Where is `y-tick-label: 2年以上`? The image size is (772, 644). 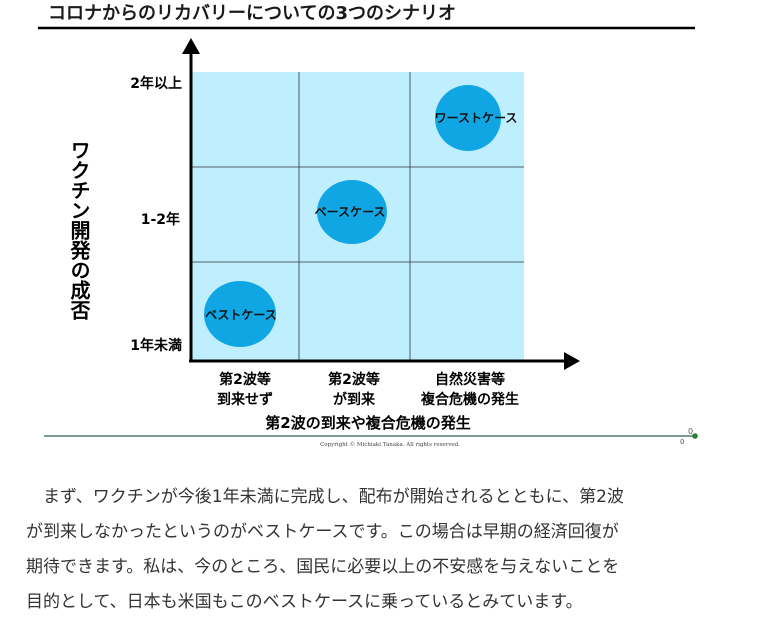 y-tick-label: 2年以上 is located at coordinates (156, 83).